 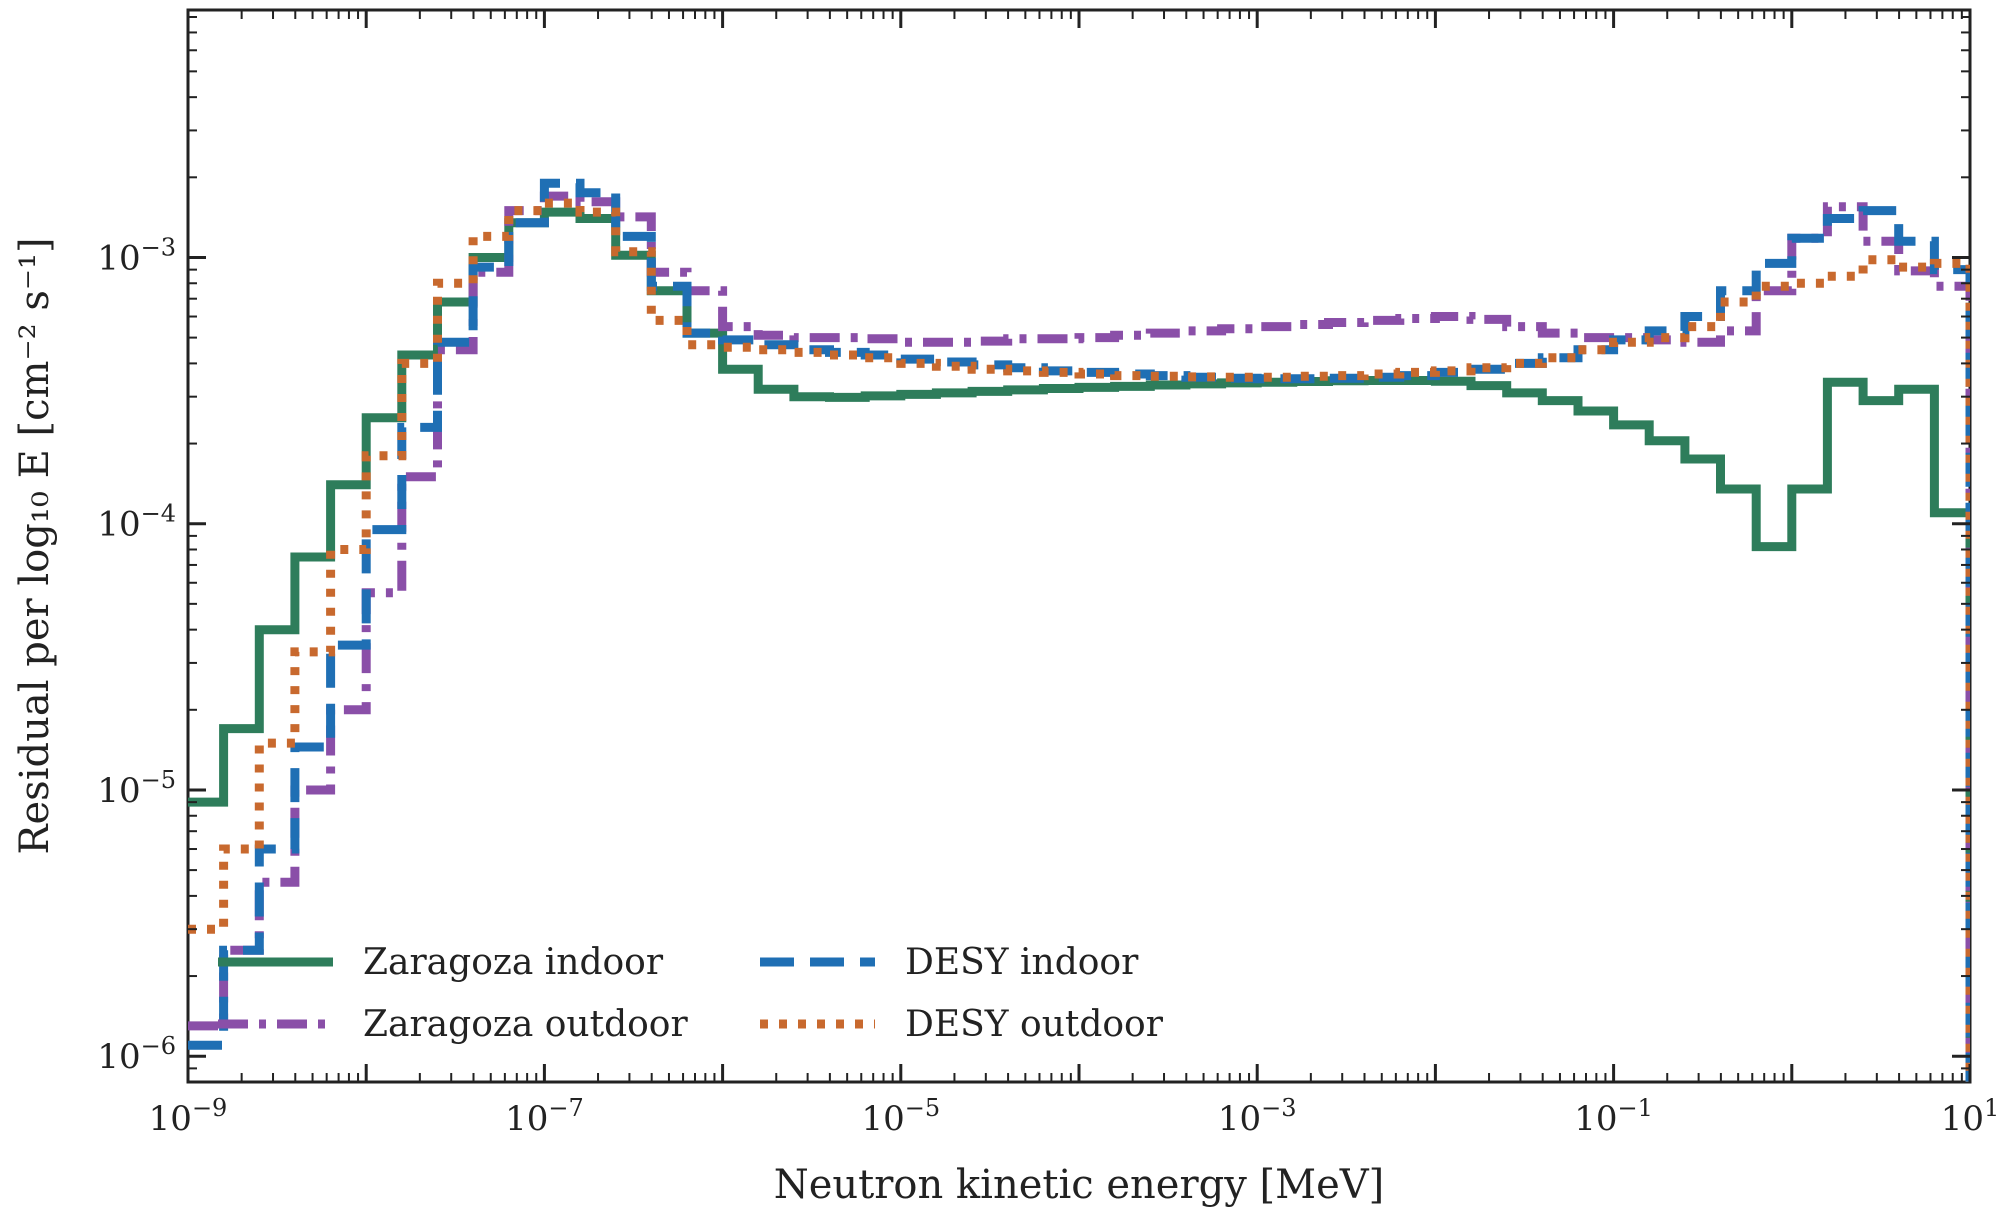 I want to click on x-tick-label: 10⁻¹, so click(x=1613, y=1116).